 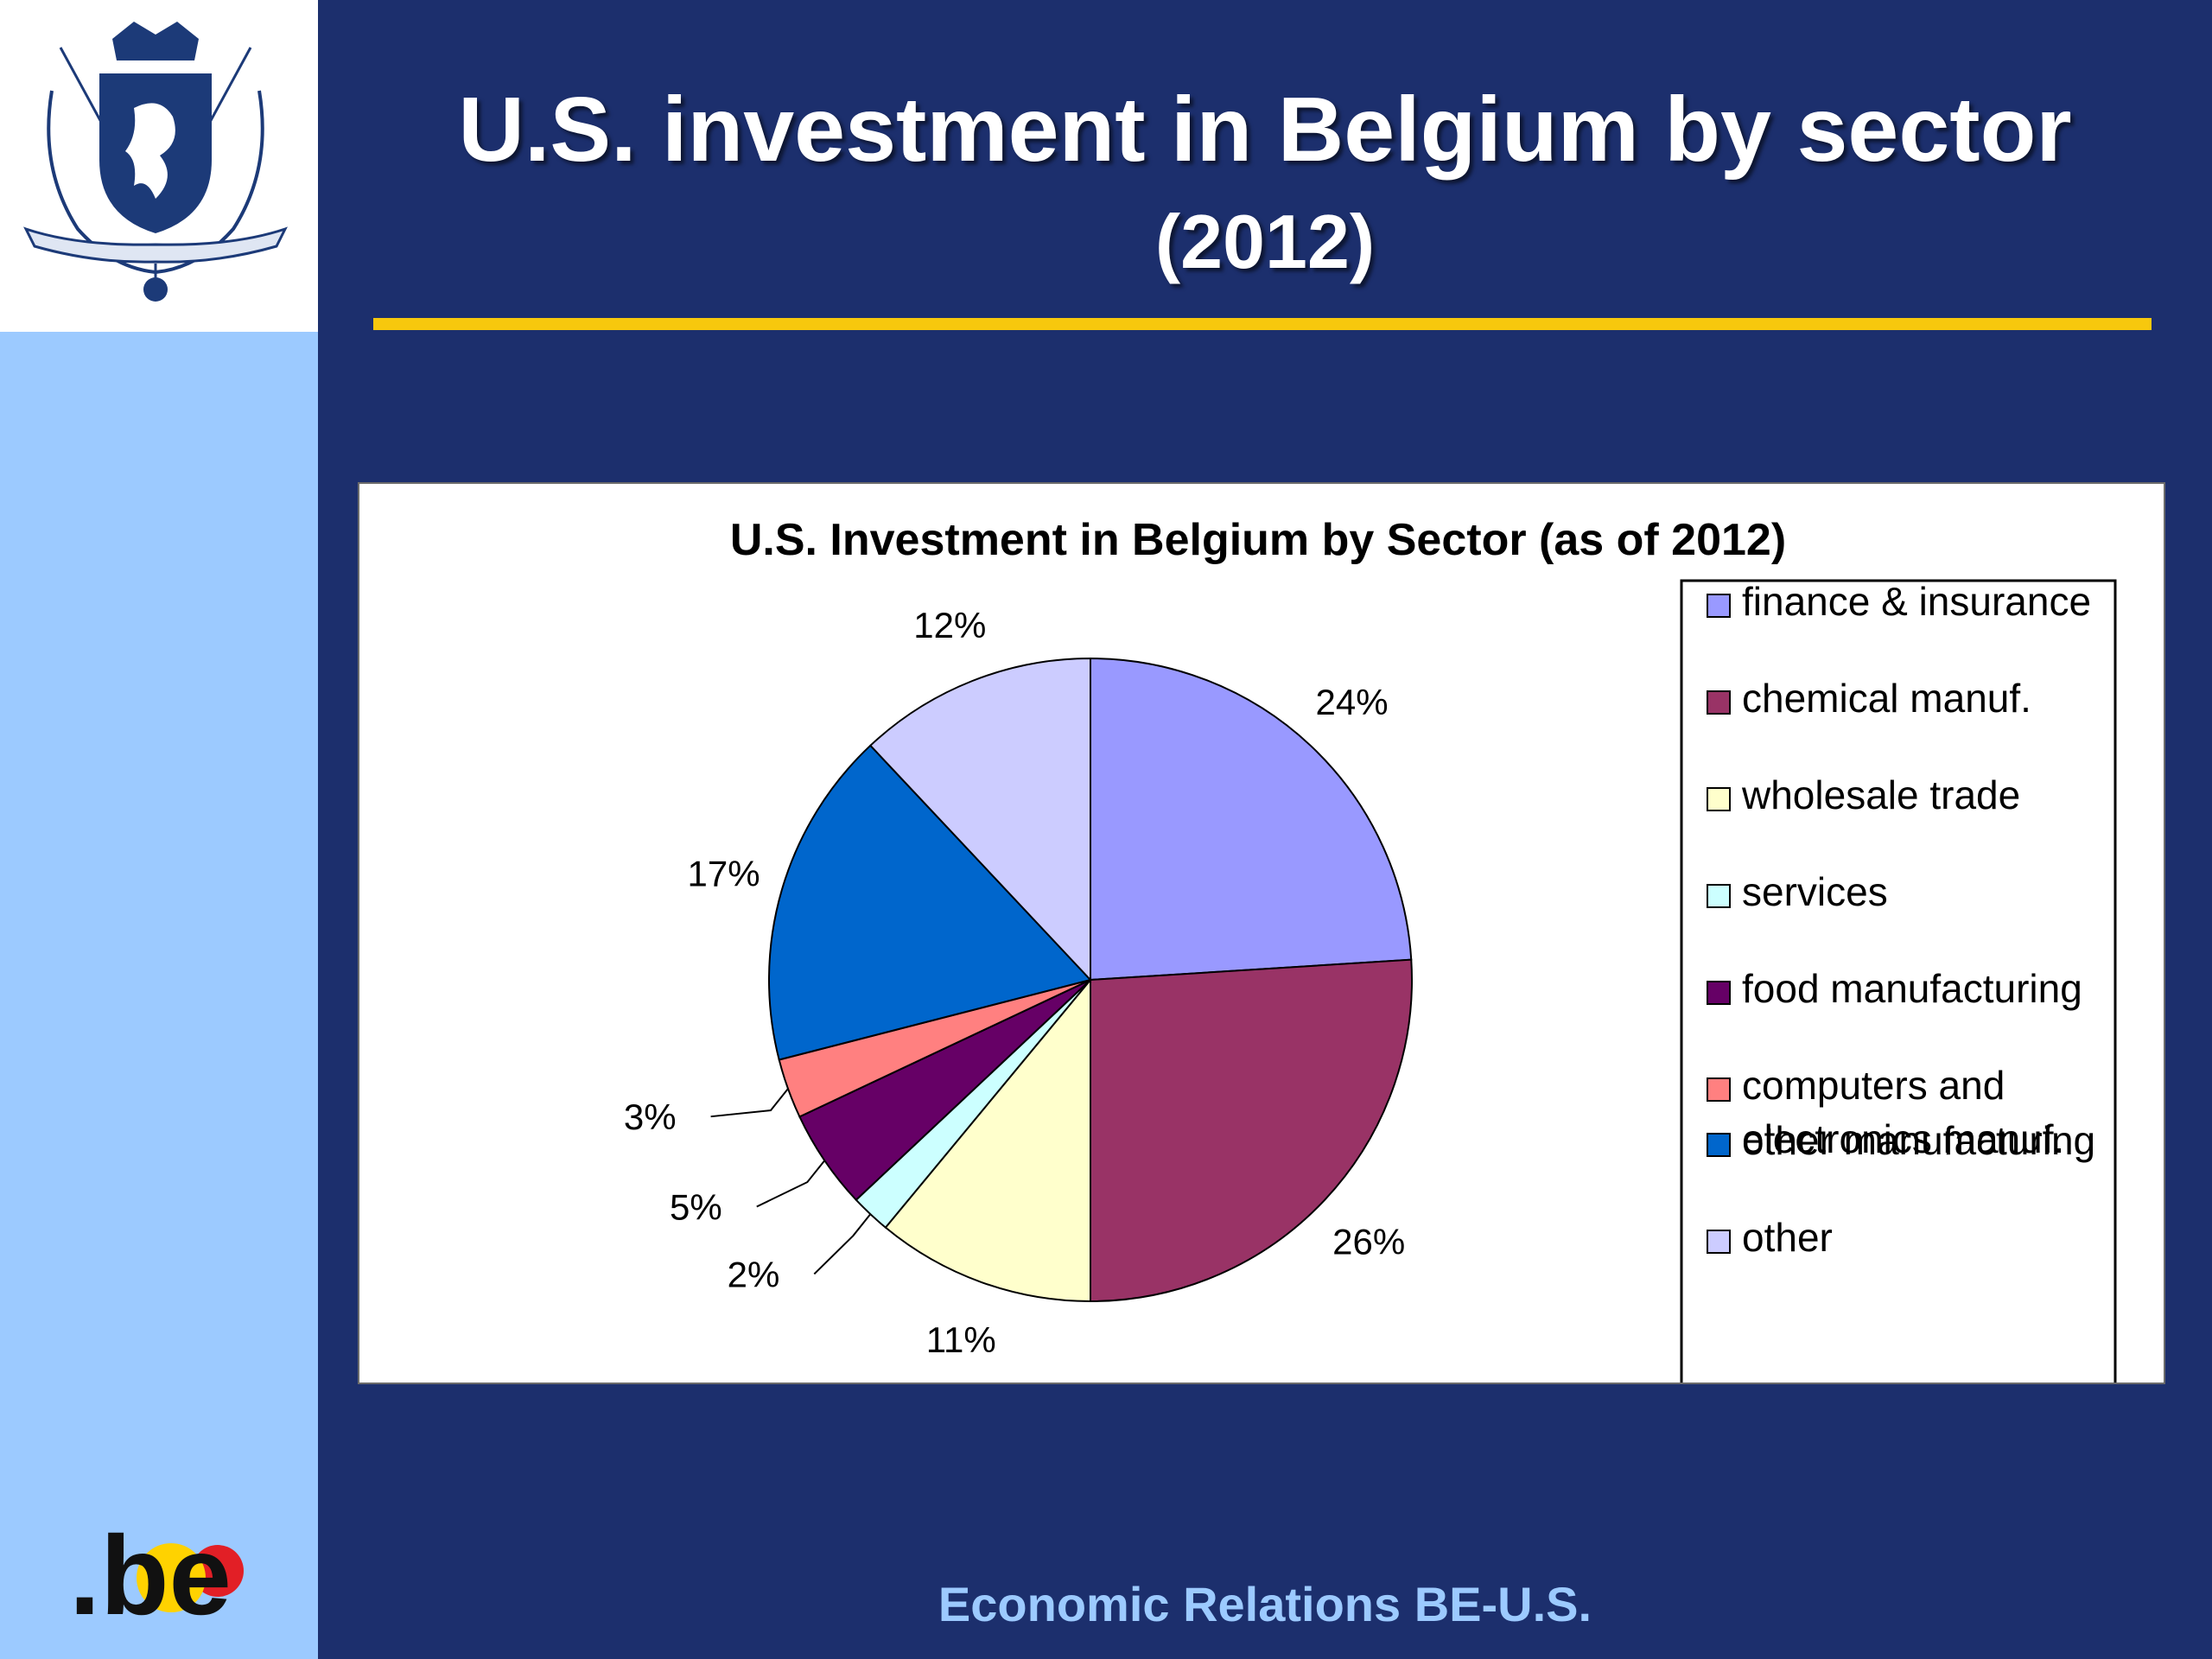 I want to click on legend-swatch-services, so click(x=1719, y=896).